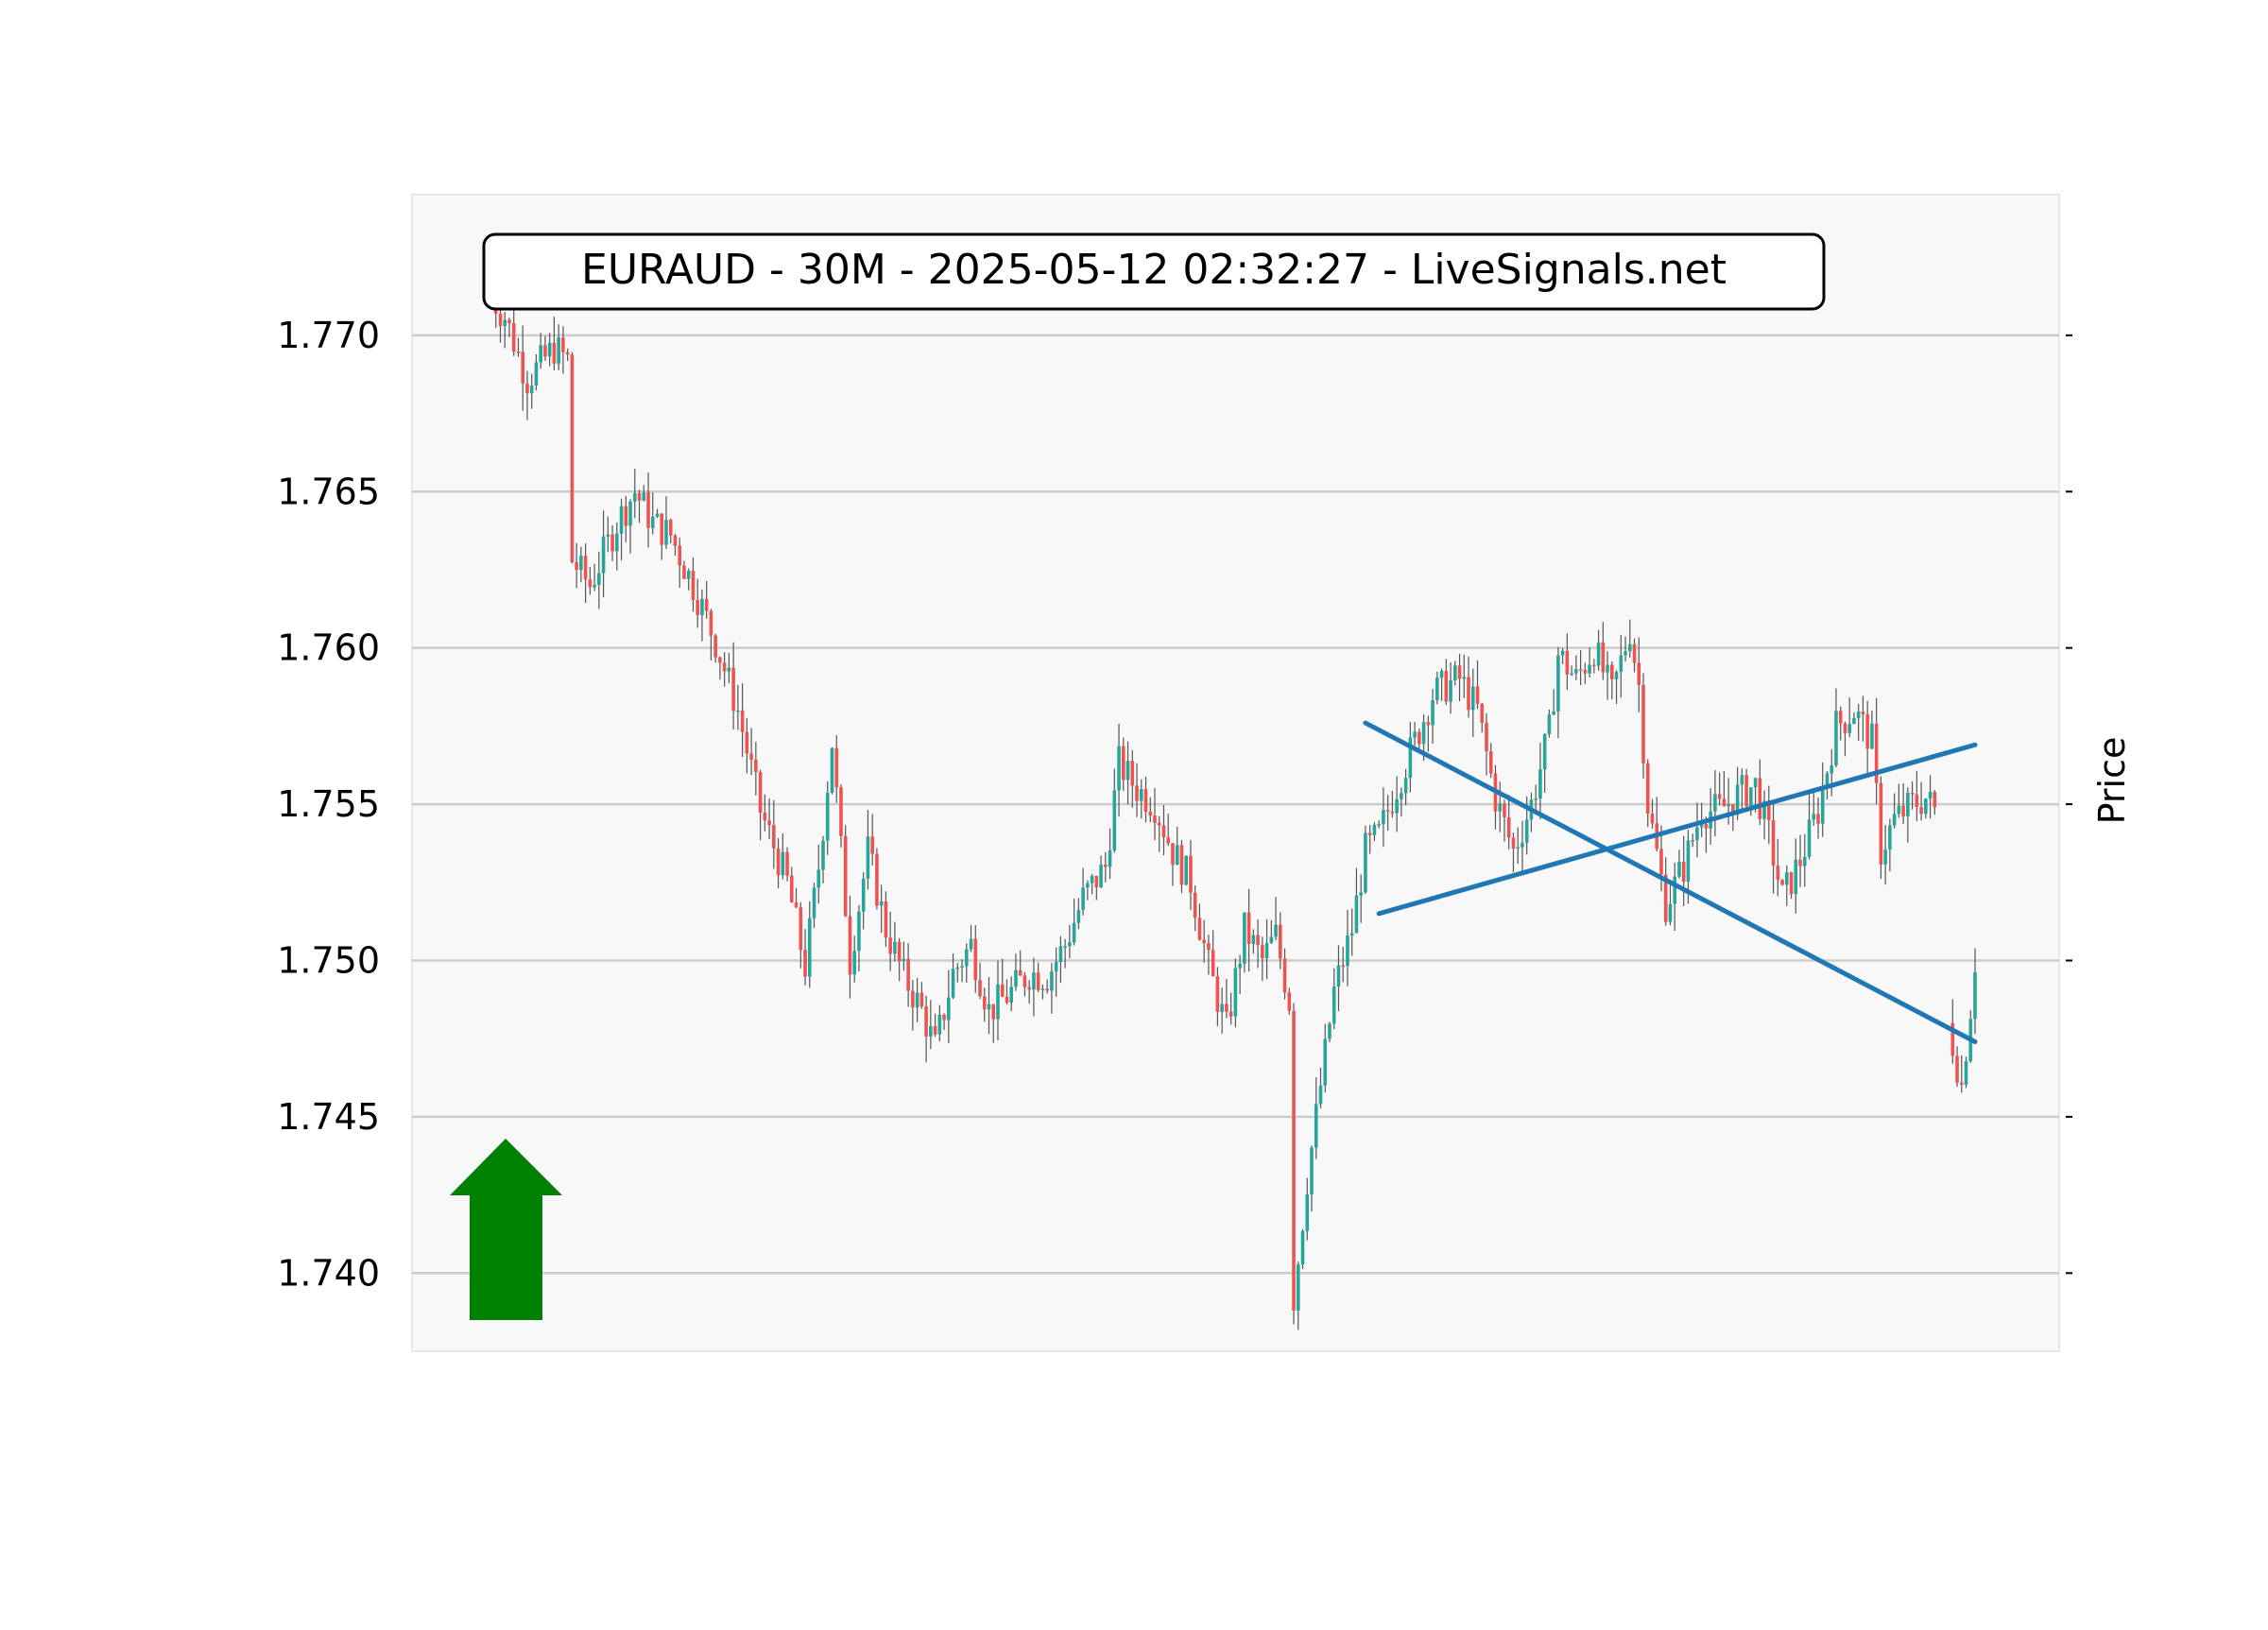 Image resolution: width=2268 pixels, height=1630 pixels. Describe the element at coordinates (2112, 781) in the screenshot. I see `y-axis-label: Price` at that location.